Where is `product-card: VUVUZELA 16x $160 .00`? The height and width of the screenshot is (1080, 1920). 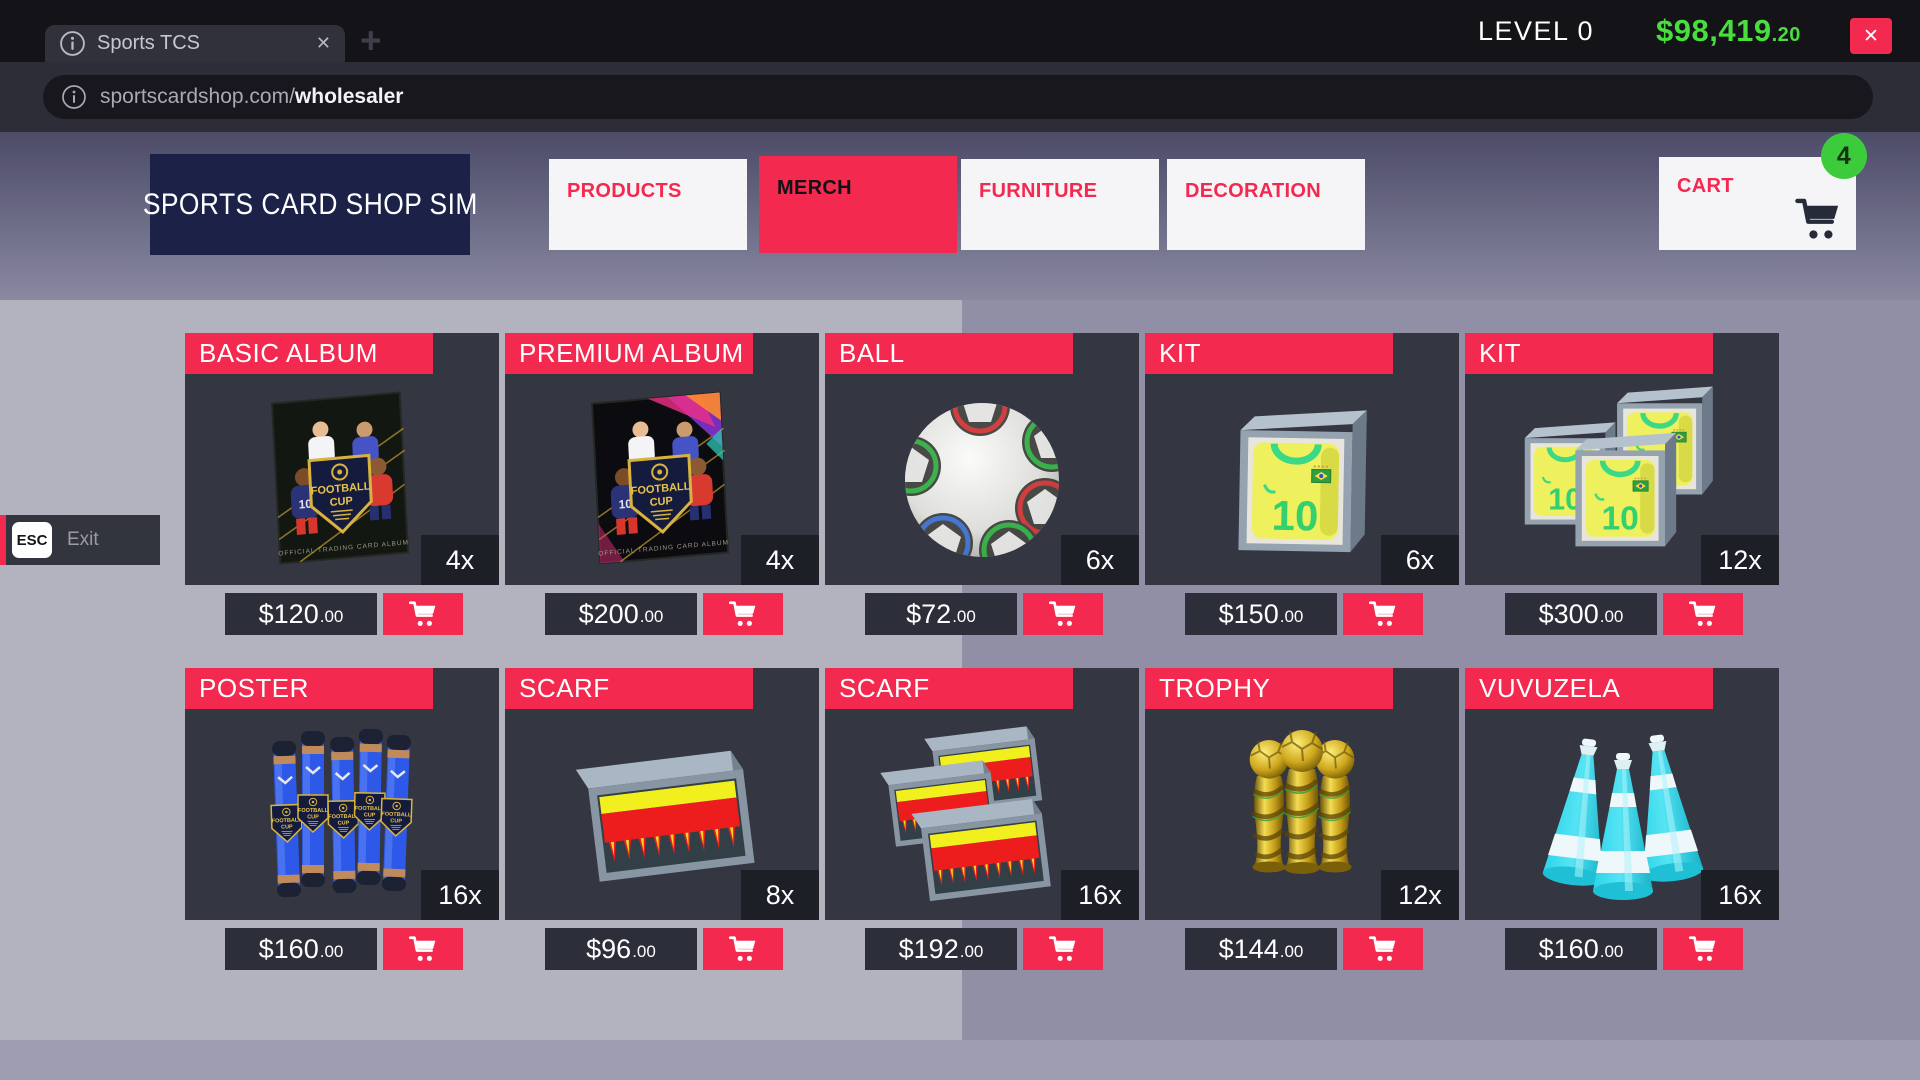
product-card: VUVUZELA 16x $160 .00 is located at coordinates (1622, 819).